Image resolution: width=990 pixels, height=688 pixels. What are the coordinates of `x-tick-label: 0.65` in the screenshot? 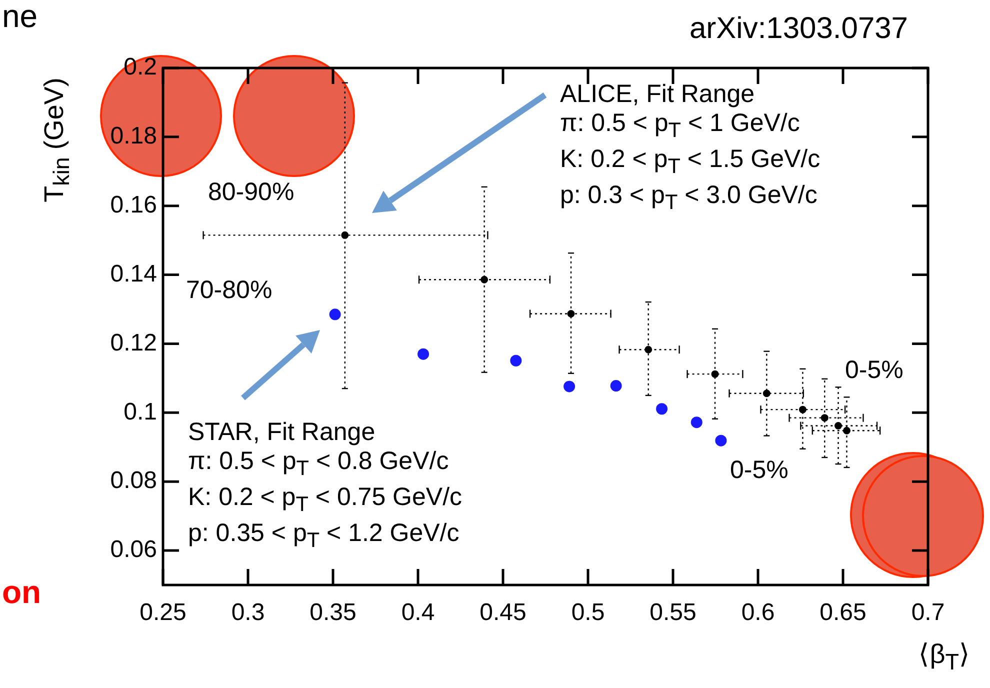 It's located at (843, 612).